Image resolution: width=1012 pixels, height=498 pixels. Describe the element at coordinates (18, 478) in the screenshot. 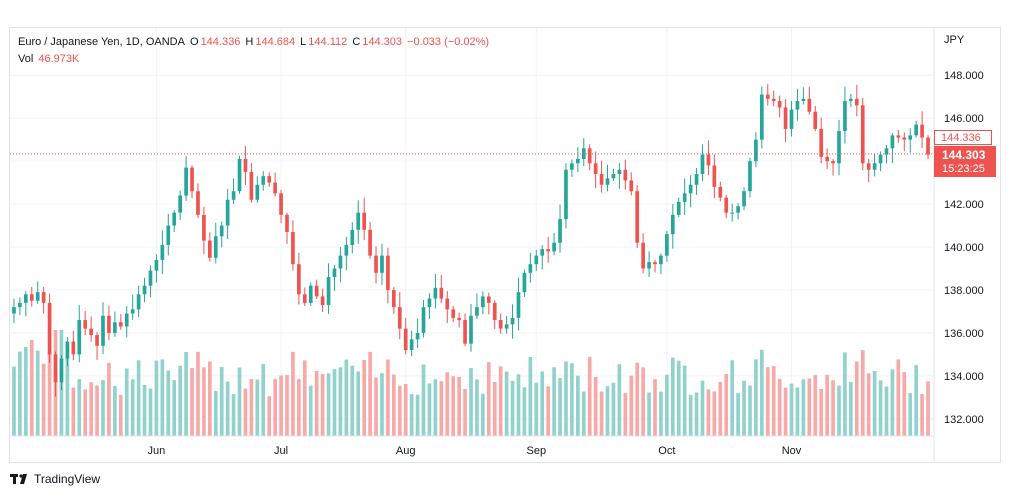

I see `tradingview-logo-icon` at that location.